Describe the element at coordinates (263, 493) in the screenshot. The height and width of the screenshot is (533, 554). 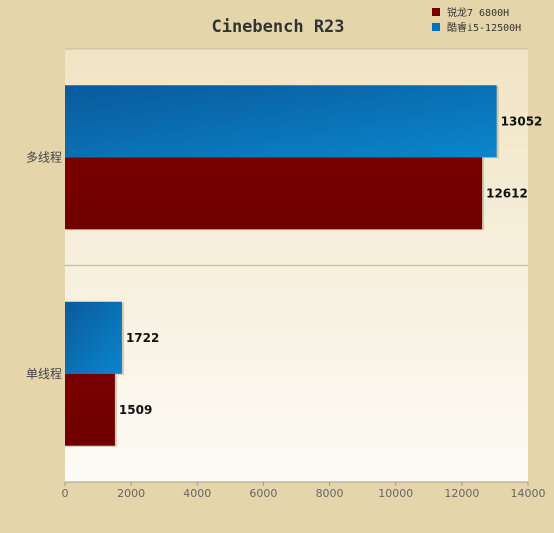
I see `x-tick-label: 6000` at that location.